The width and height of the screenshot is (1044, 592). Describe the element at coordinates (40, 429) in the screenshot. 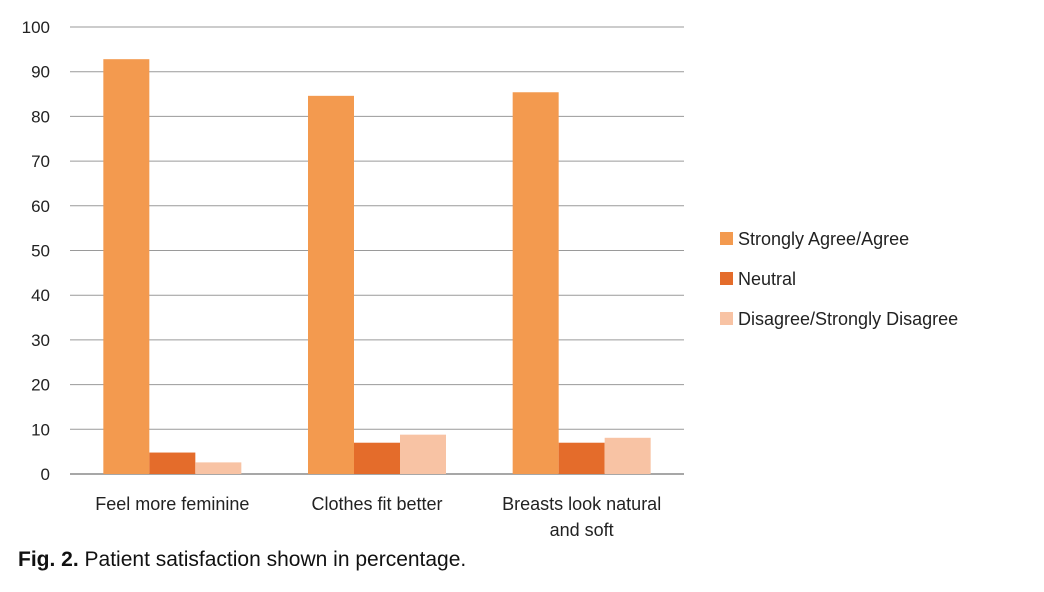

I see `y-tick-label: 10` at that location.